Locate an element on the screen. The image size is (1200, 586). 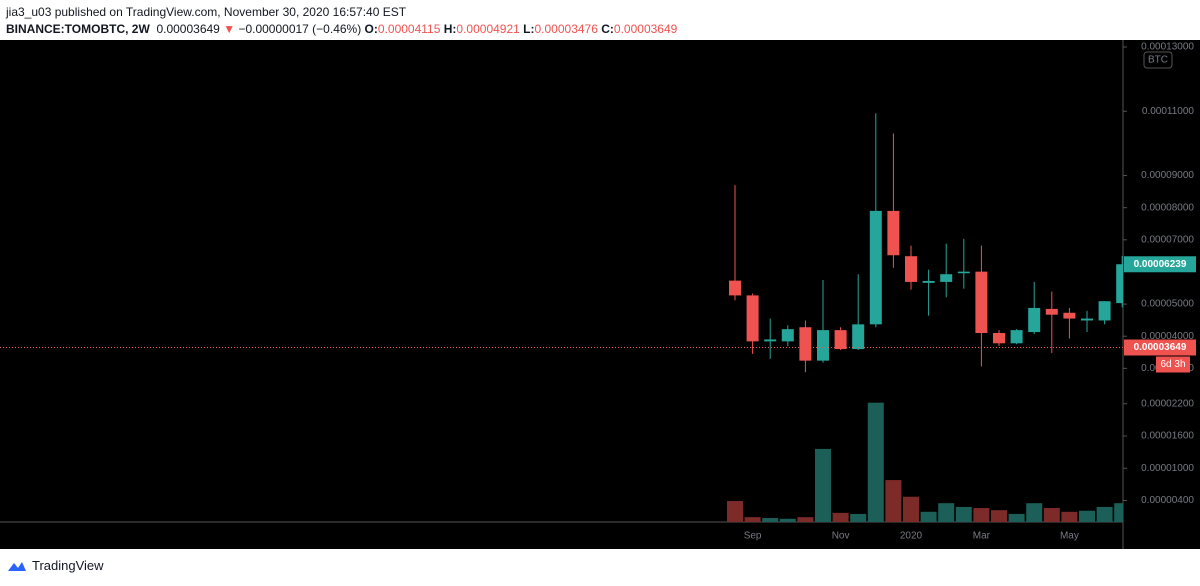
ohlc-value: 0.00003476 is located at coordinates (566, 29).